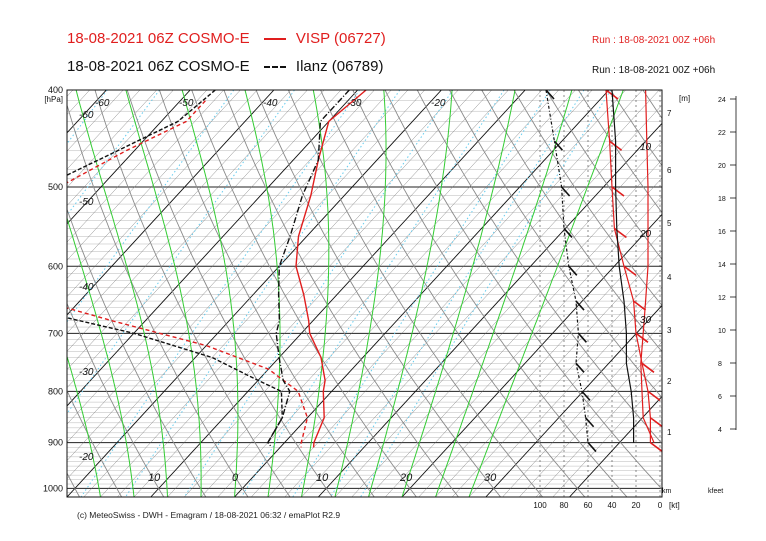  I want to click on feet-tick-label: 22, so click(722, 133).